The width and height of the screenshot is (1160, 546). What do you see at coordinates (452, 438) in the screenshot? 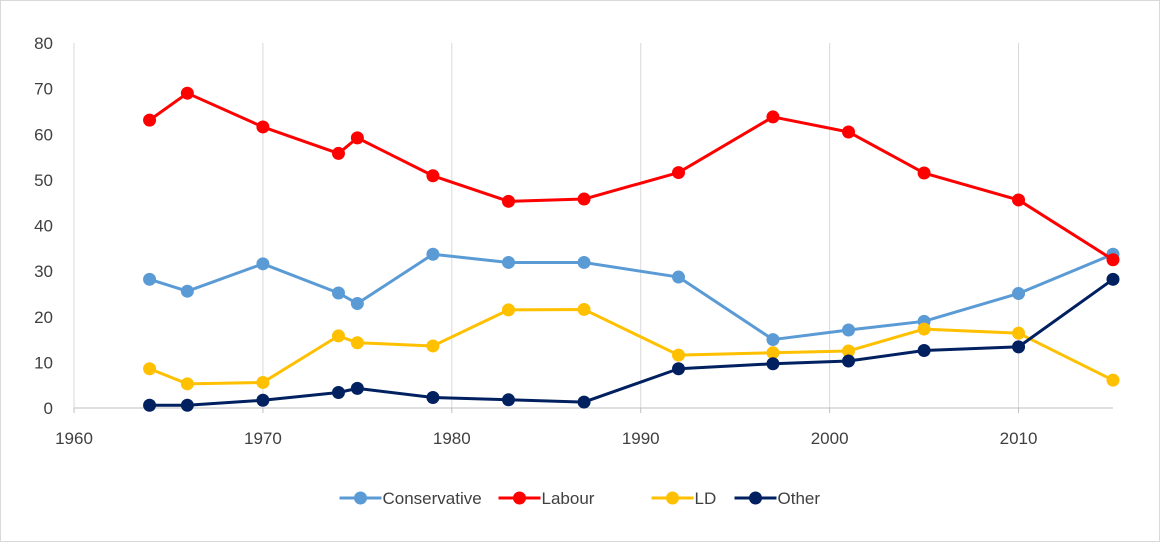
I see `x-tick-label: 1980` at bounding box center [452, 438].